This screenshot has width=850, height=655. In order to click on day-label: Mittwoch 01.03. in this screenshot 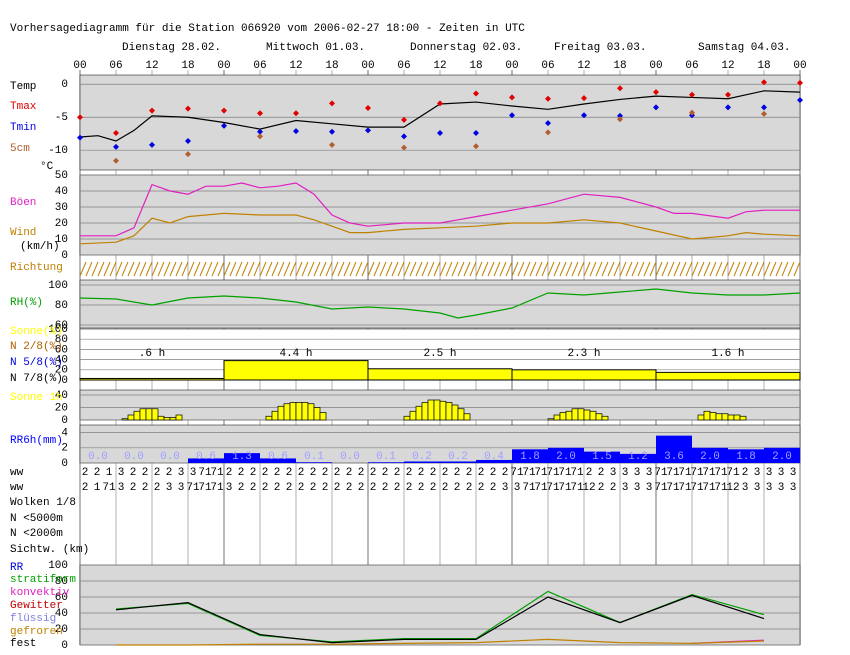, I will do `click(315, 48)`.